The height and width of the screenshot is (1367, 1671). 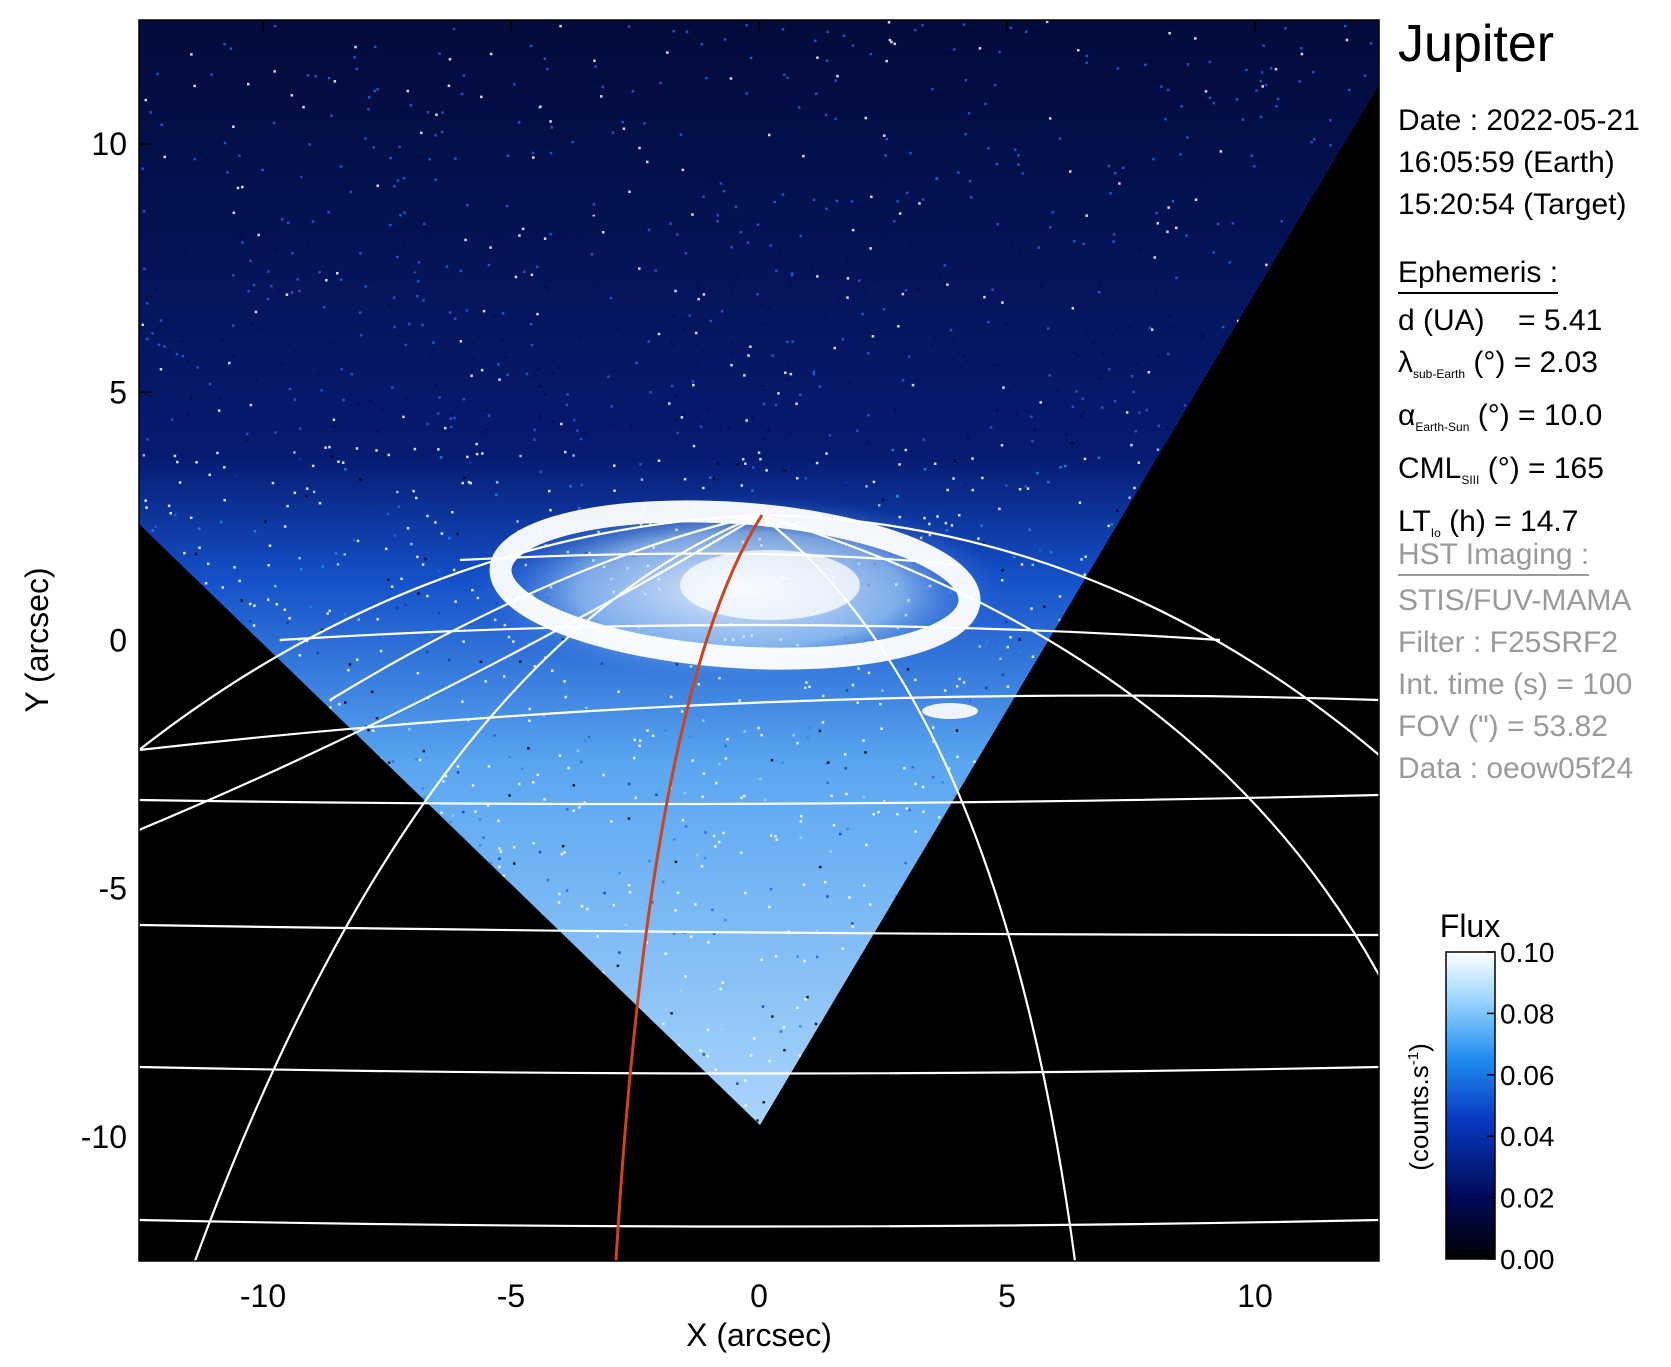 I want to click on io-local-time-row: LTIo (h) = 14.7, so click(x=1488, y=522).